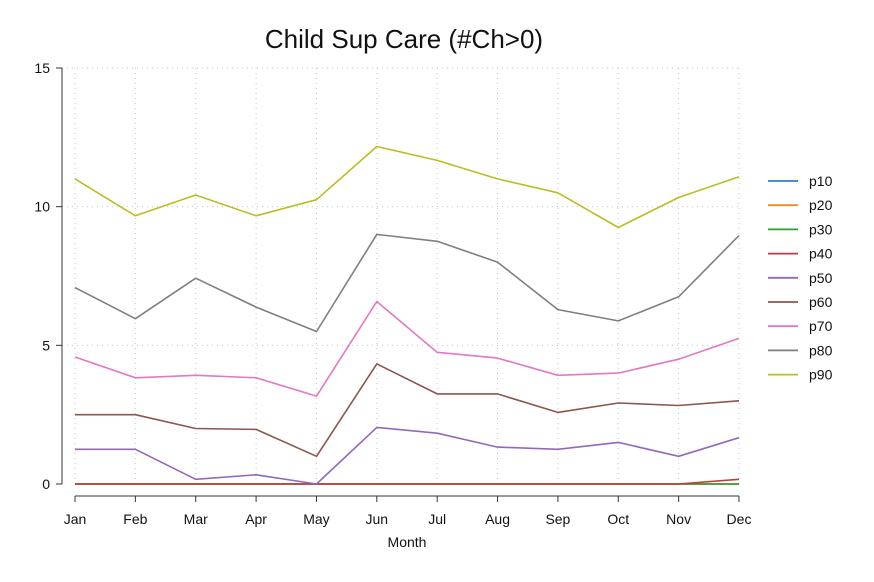 The image size is (874, 582). Describe the element at coordinates (557, 519) in the screenshot. I see `x-tick-label: Sep` at that location.